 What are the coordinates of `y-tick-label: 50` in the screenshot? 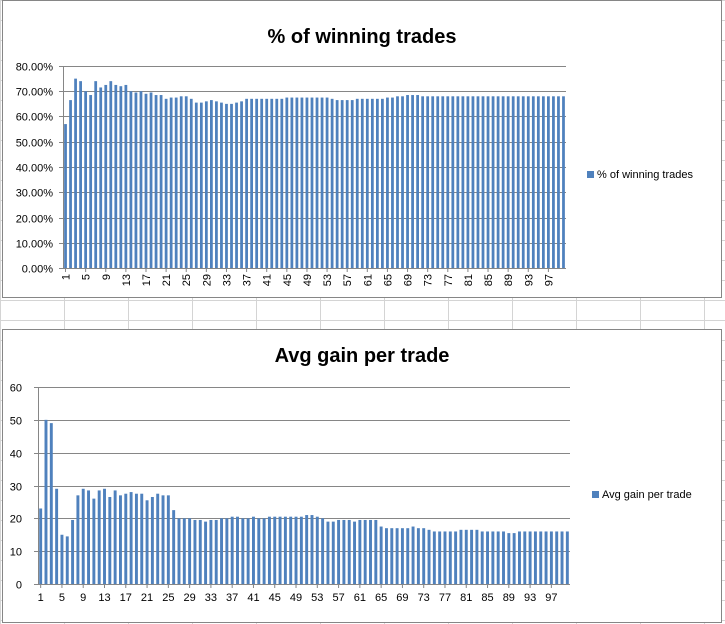 It's located at (16, 422).